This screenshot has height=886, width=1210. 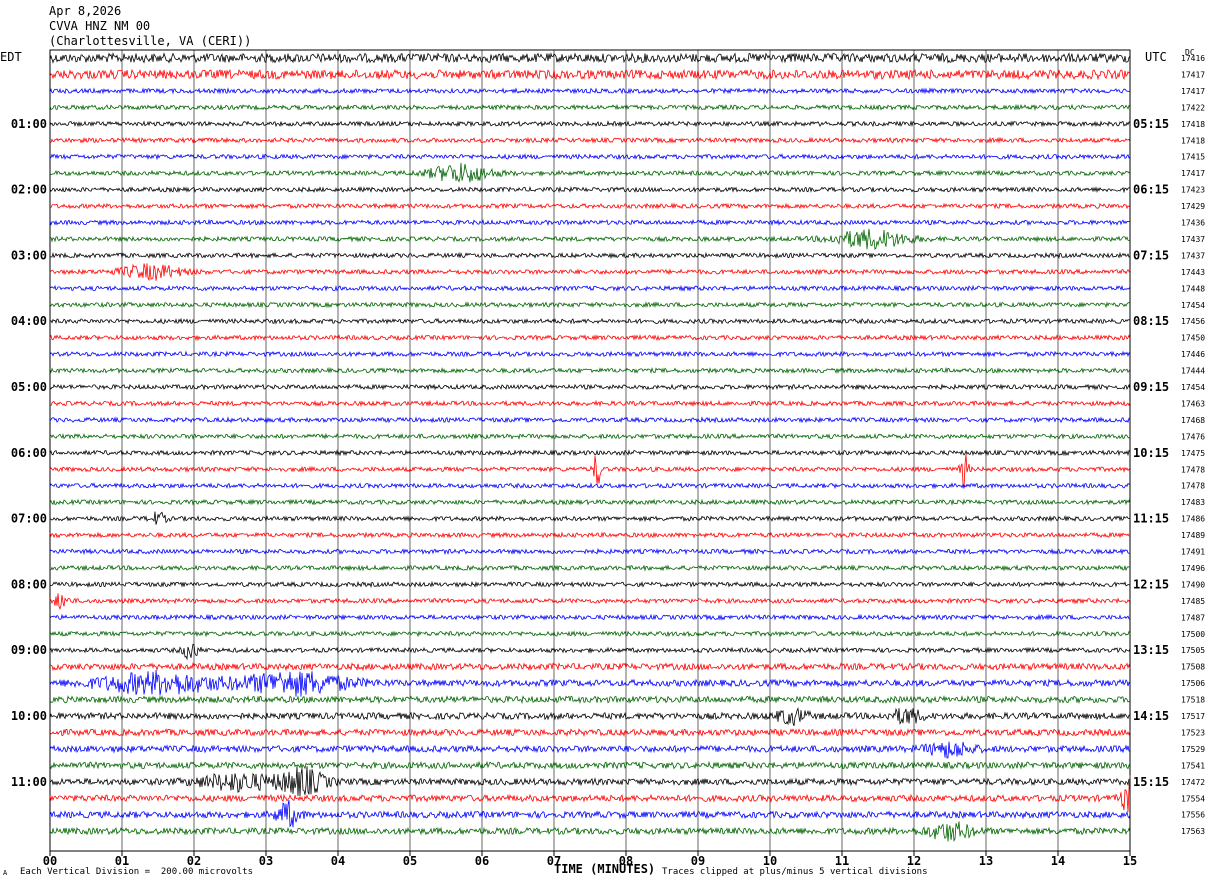 What do you see at coordinates (1151, 321) in the screenshot?
I see `right-hour-label: 08:15` at bounding box center [1151, 321].